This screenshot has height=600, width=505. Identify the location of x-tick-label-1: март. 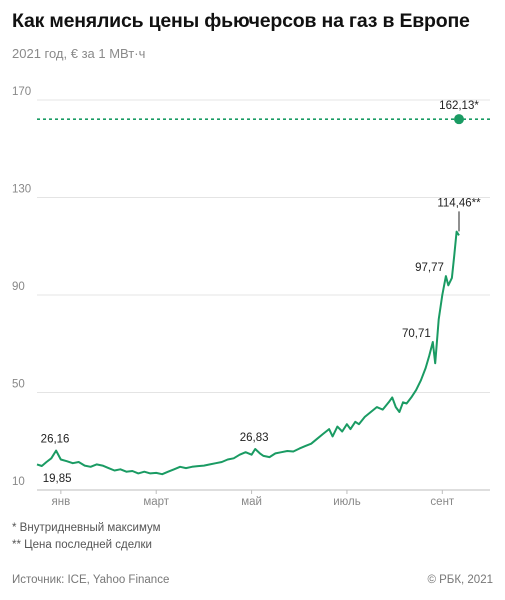
(156, 502).